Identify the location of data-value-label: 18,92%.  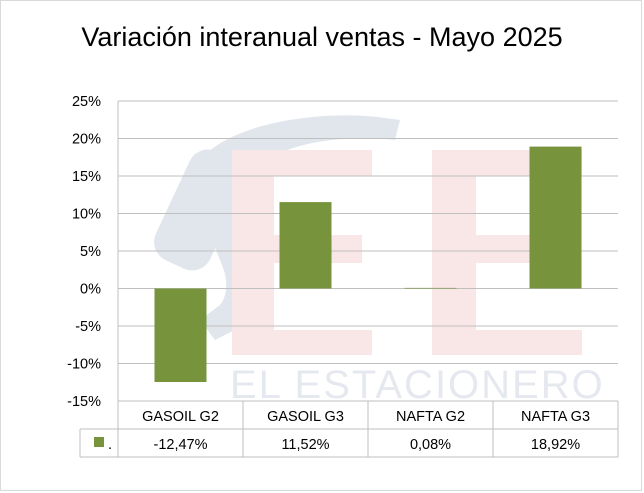
(555, 445).